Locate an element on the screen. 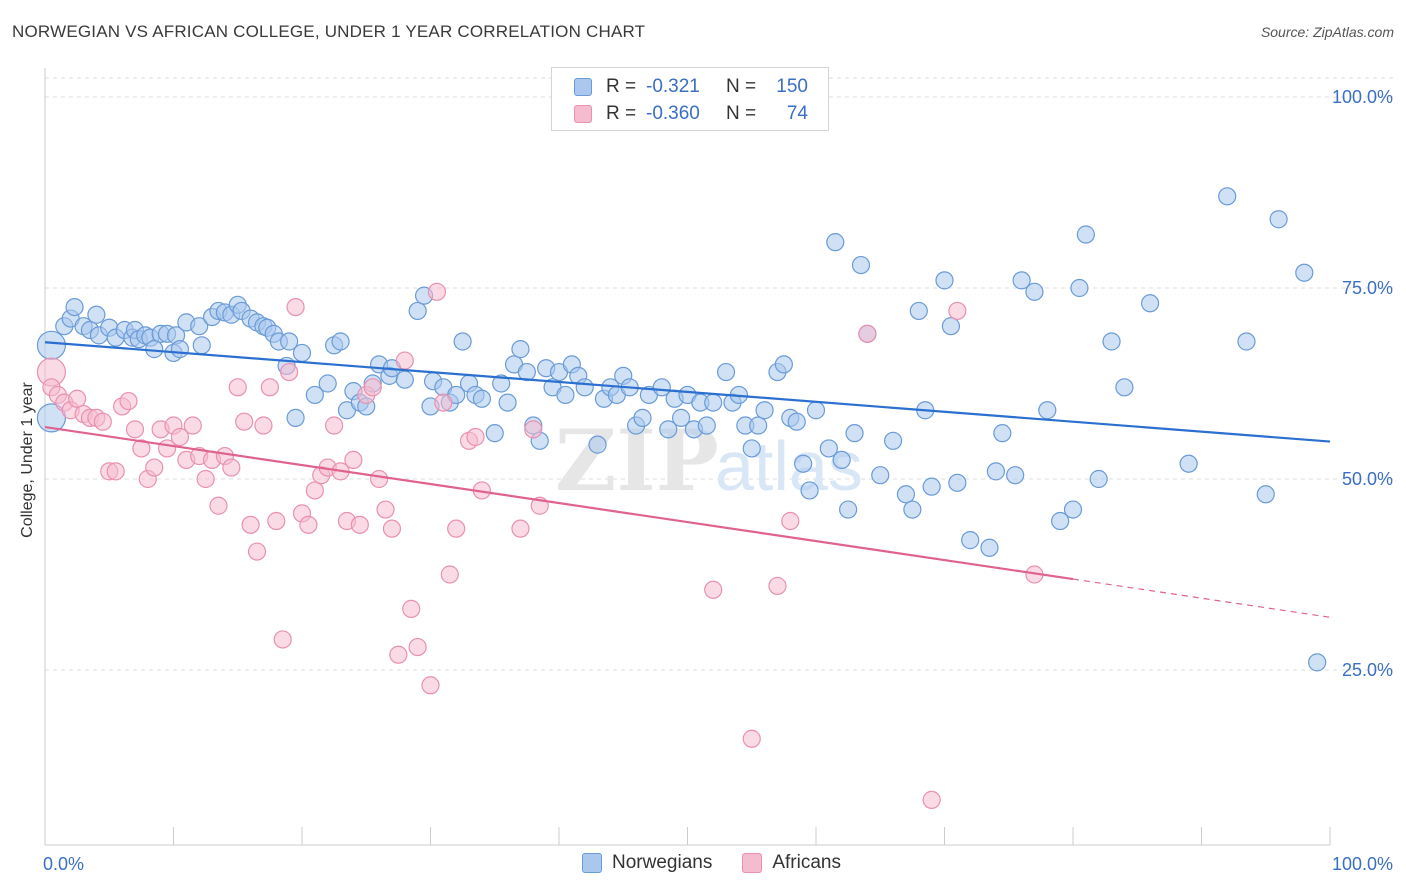 This screenshot has width=1406, height=892. legend-label-africans: Africans is located at coordinates (806, 862).